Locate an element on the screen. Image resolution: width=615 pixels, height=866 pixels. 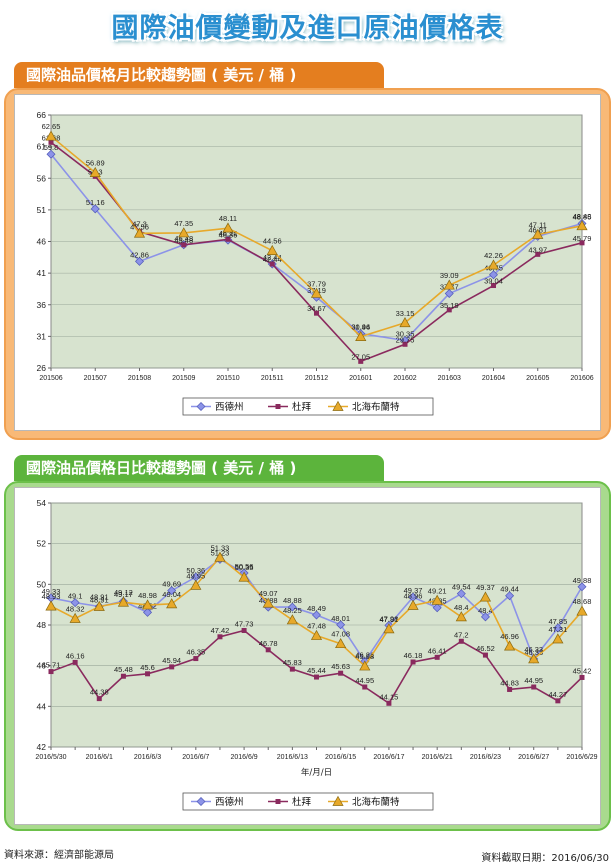
data-label-wti: 49.54 is located at coordinates (461, 587).